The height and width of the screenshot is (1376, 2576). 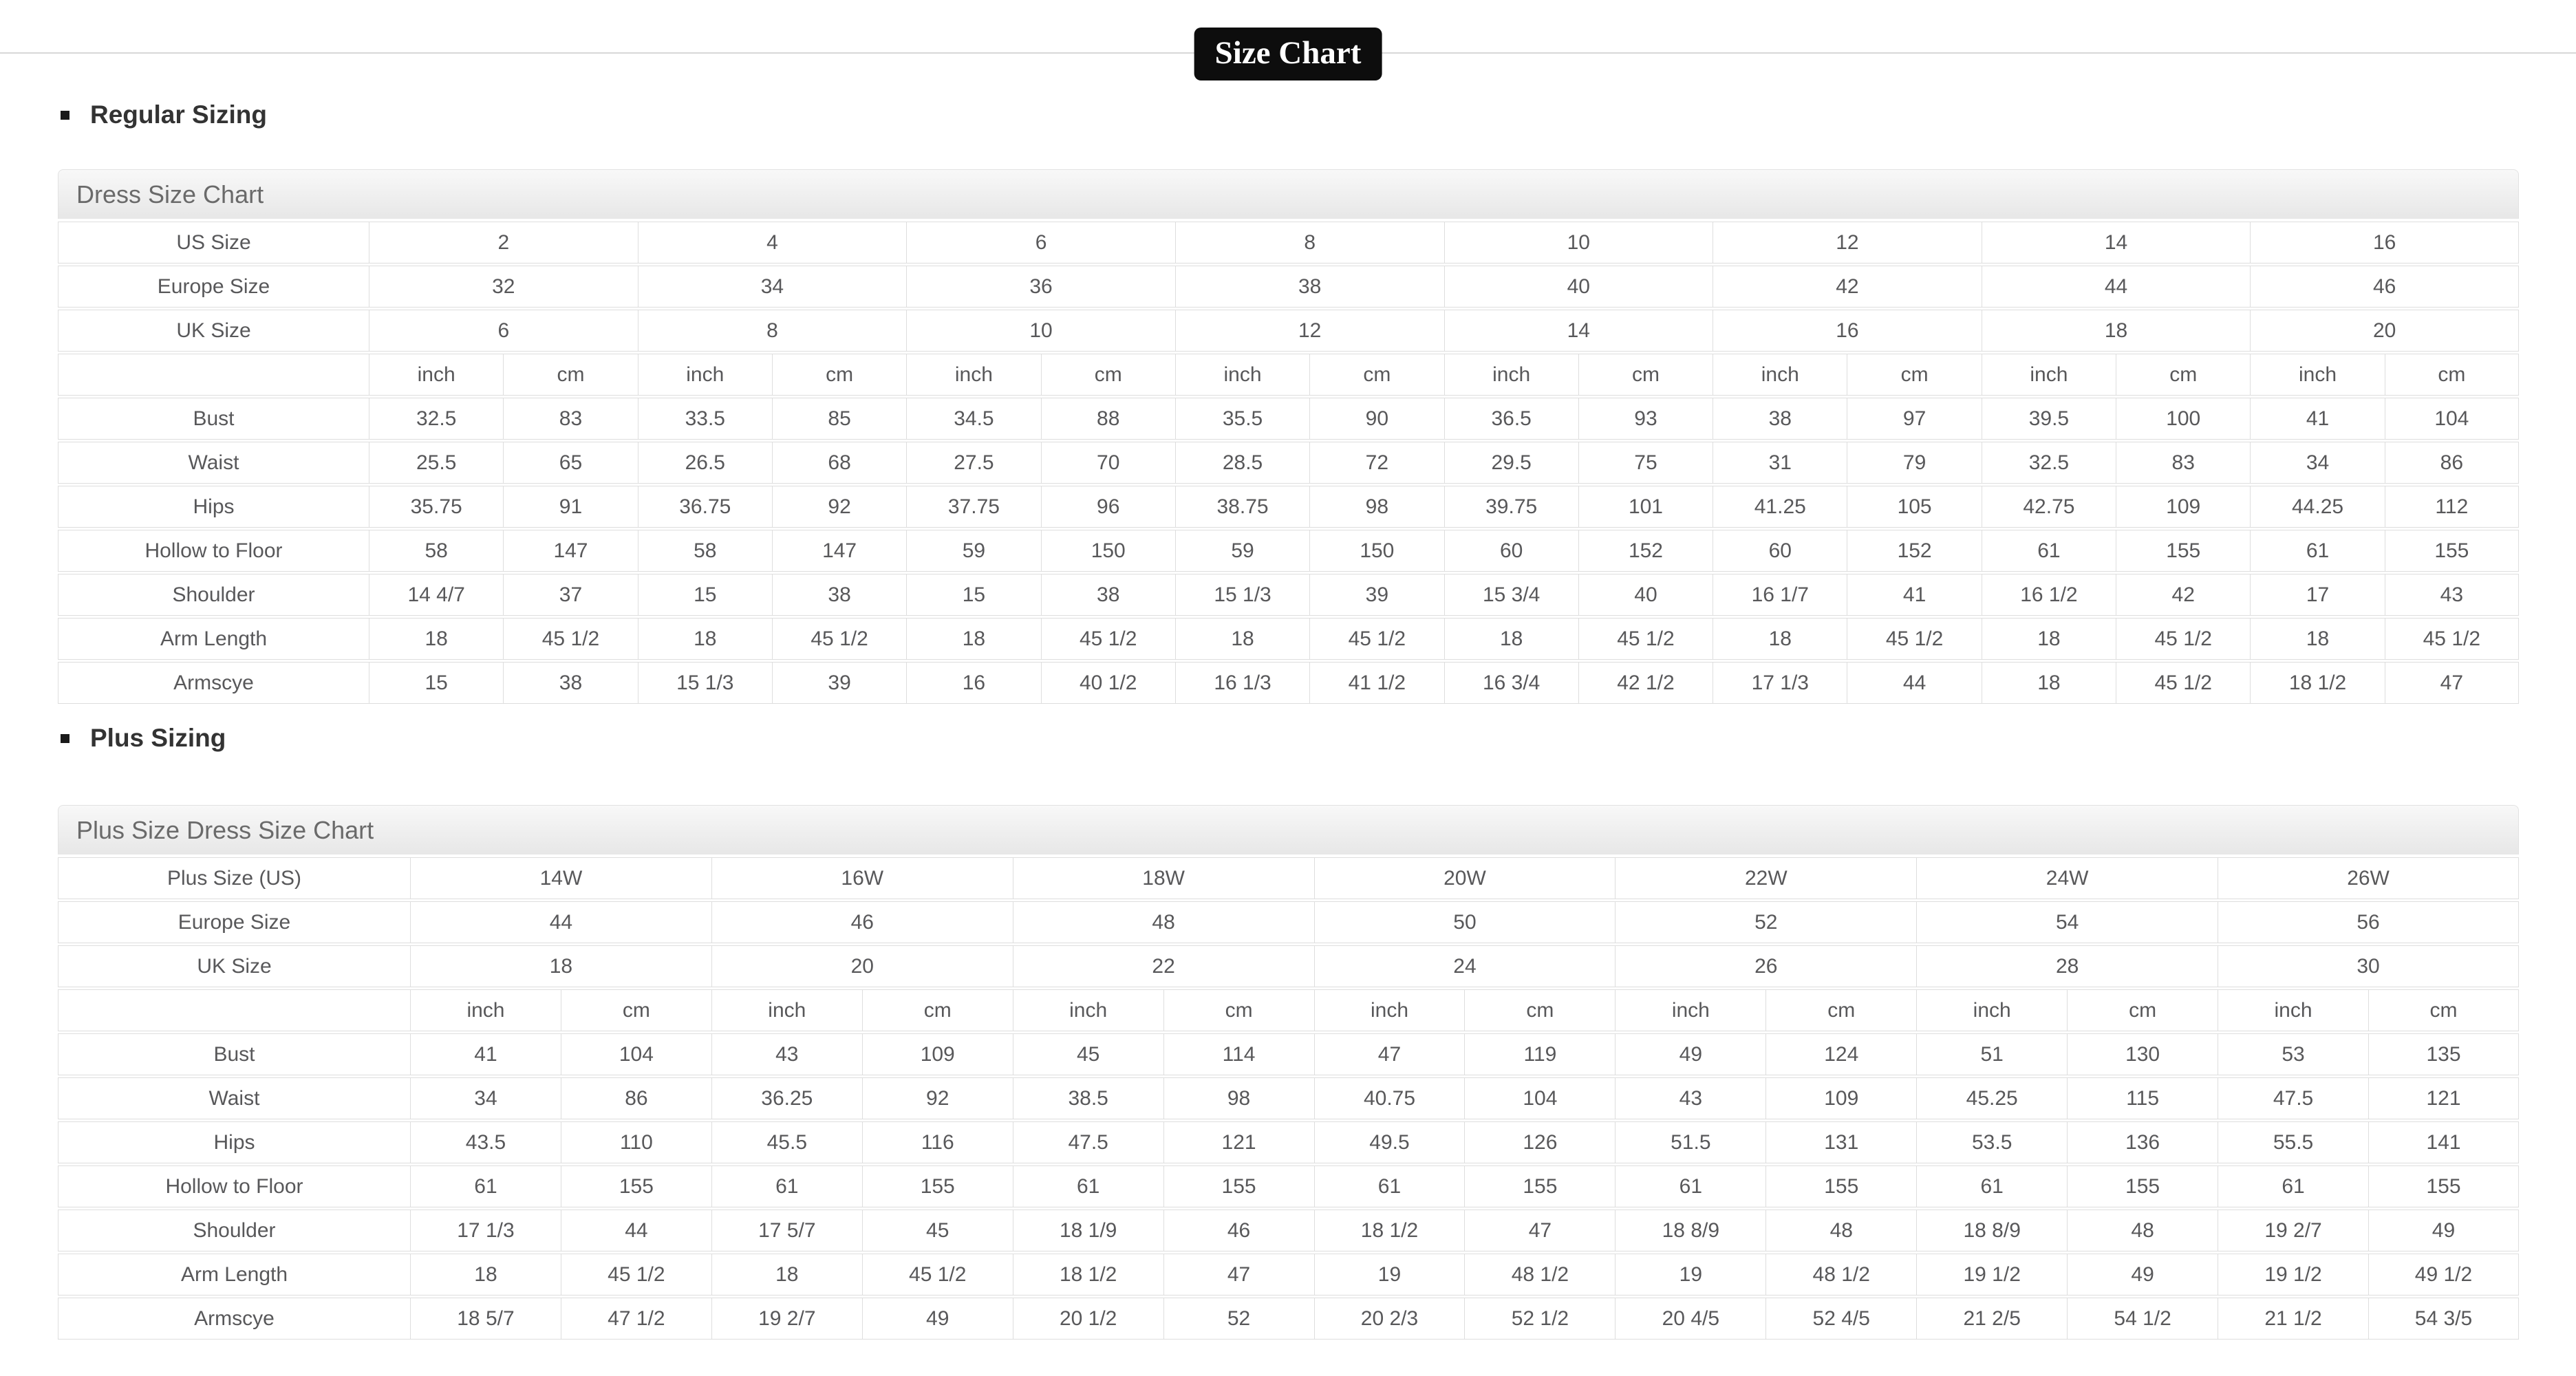 I want to click on measure-cell: 105, so click(x=1914, y=507).